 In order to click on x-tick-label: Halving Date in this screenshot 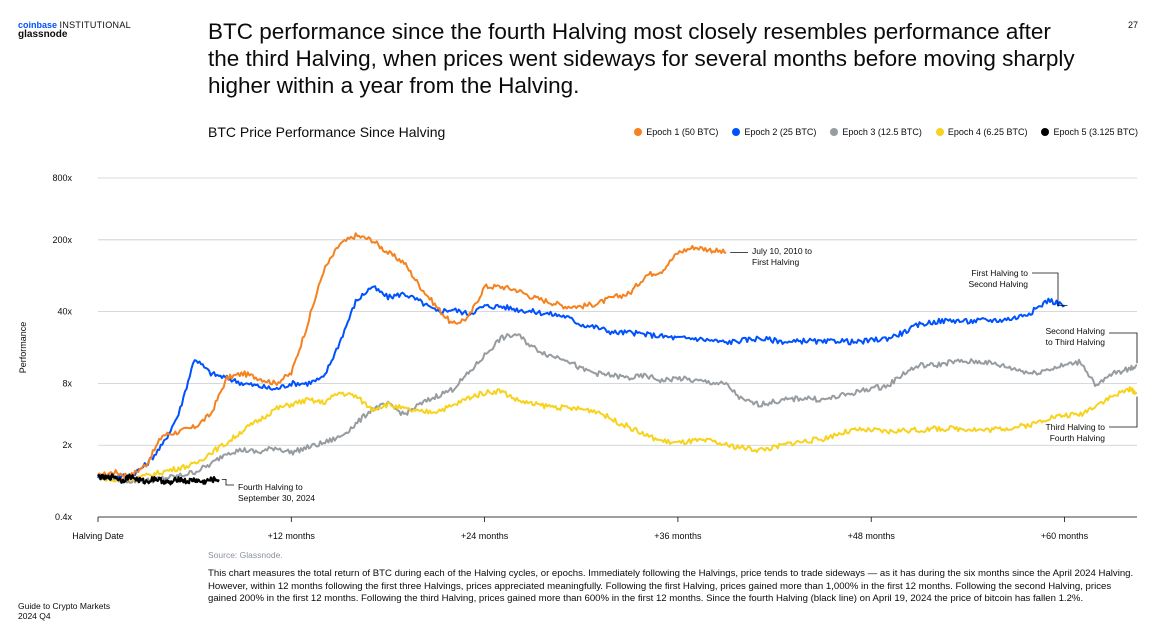, I will do `click(98, 536)`.